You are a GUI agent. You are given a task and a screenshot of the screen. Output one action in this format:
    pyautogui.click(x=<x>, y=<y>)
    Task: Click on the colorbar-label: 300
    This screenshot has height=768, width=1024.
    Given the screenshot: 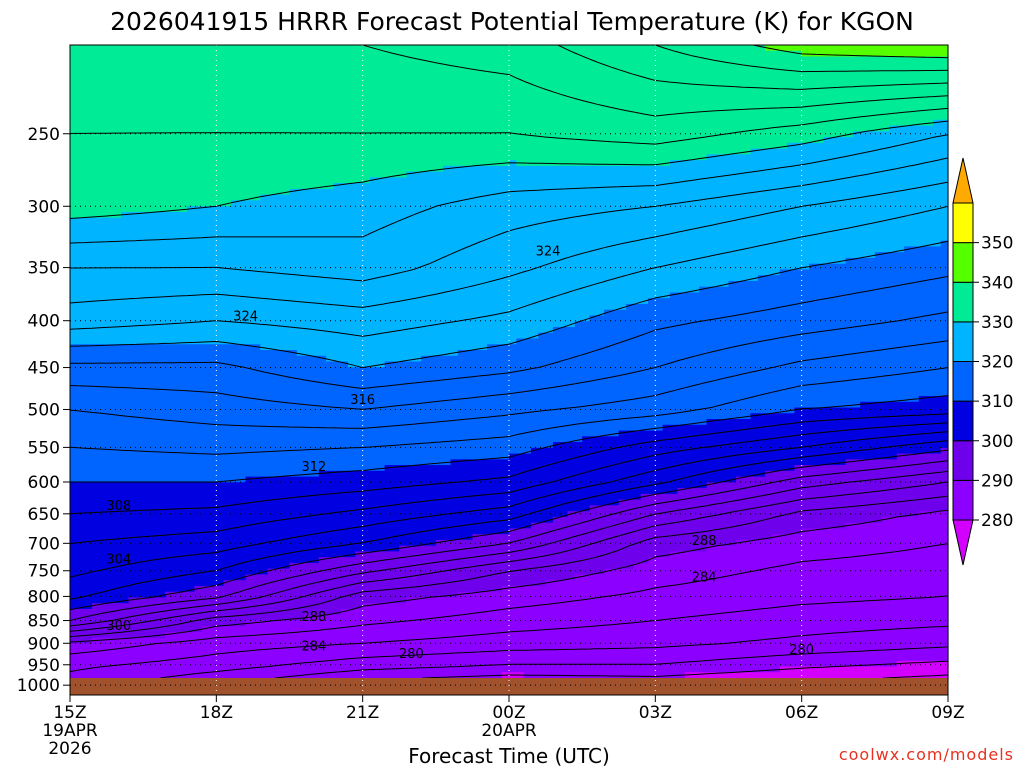 What is the action you would take?
    pyautogui.click(x=997, y=442)
    